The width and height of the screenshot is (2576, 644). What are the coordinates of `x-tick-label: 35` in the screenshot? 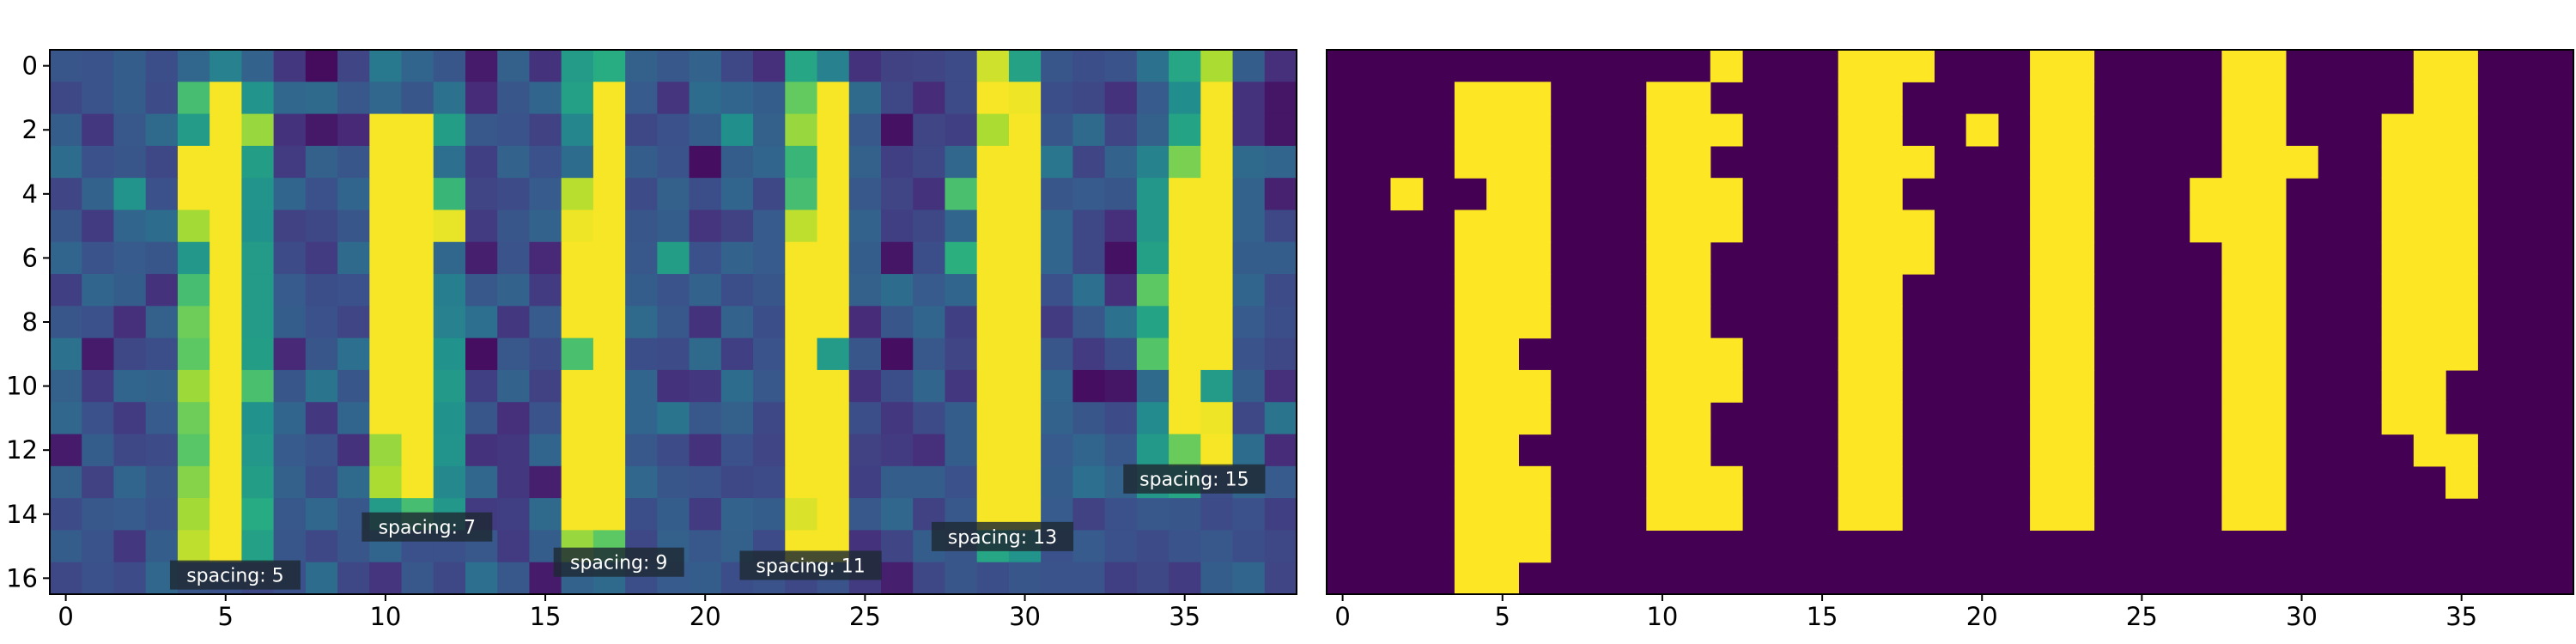 It's located at (1184, 616).